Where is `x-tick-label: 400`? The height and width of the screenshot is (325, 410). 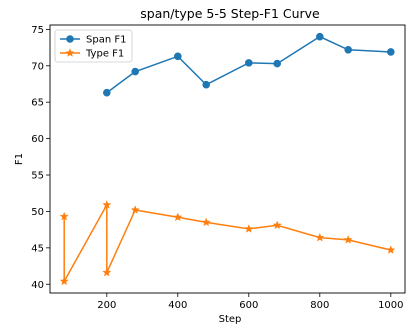 x-tick-label: 400 is located at coordinates (177, 305).